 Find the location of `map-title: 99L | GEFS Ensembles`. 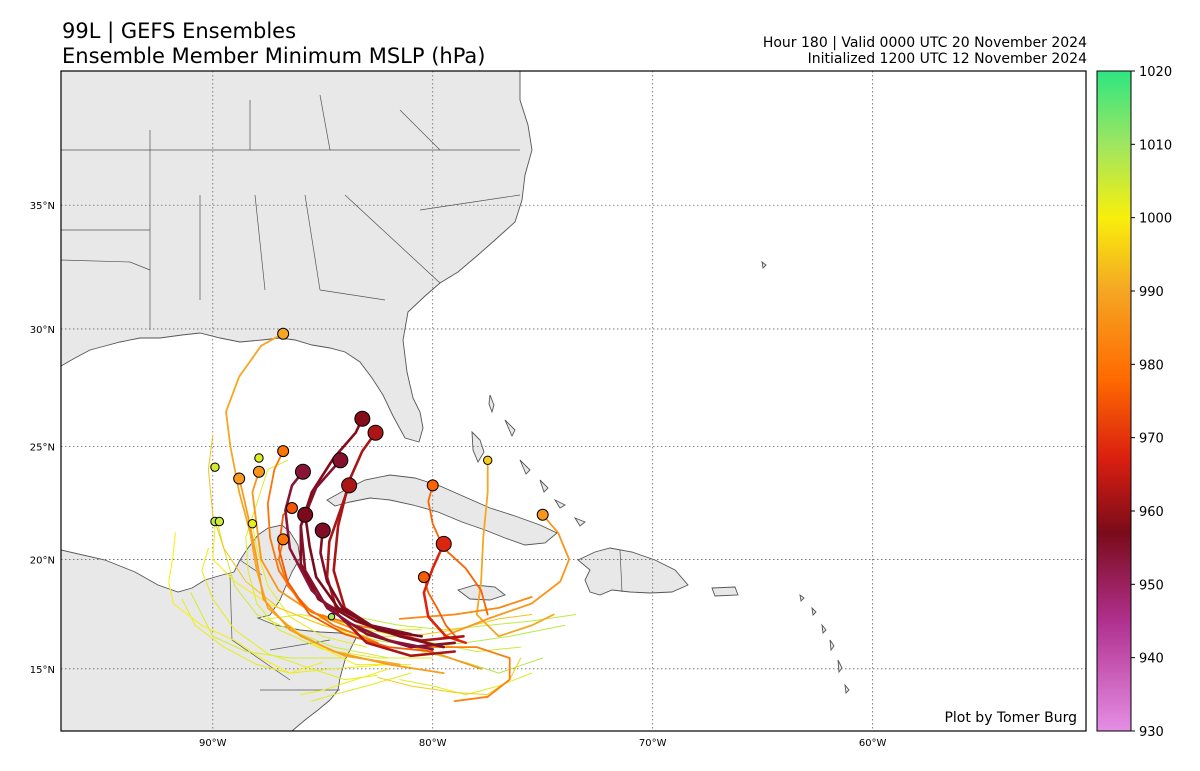

map-title: 99L | GEFS Ensembles is located at coordinates (179, 31).